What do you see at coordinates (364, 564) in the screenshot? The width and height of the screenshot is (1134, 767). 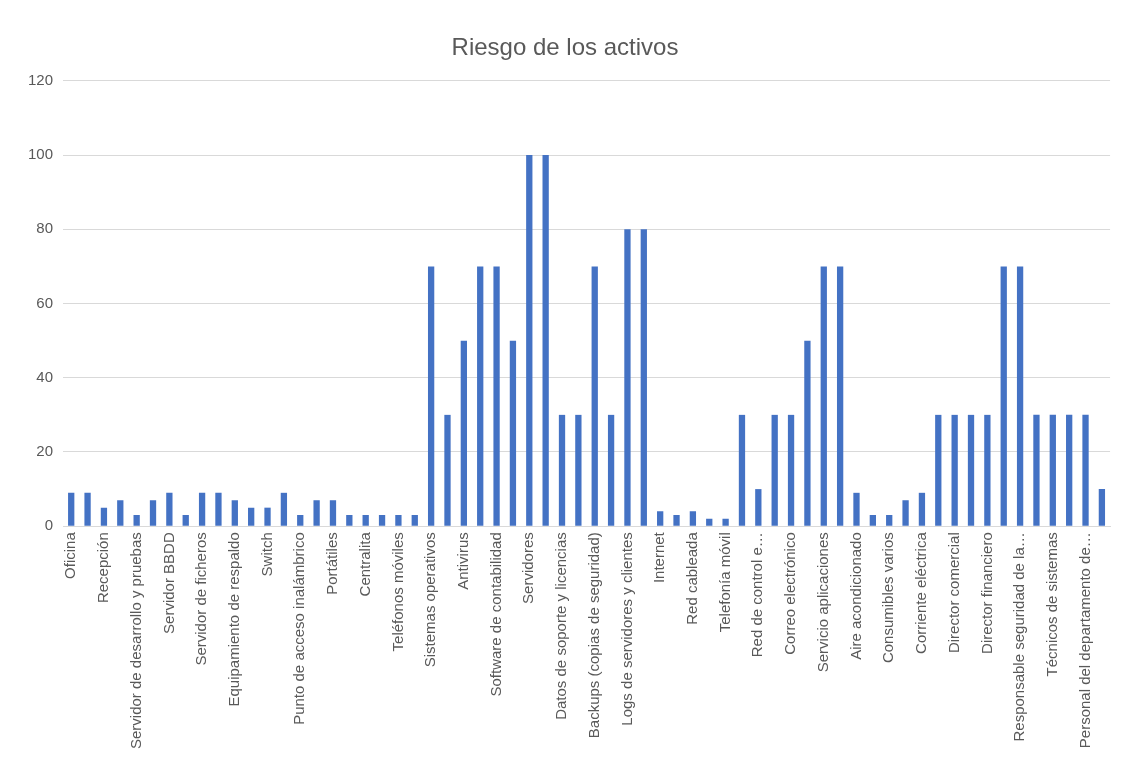 I see `x-tick-label: Centralita` at bounding box center [364, 564].